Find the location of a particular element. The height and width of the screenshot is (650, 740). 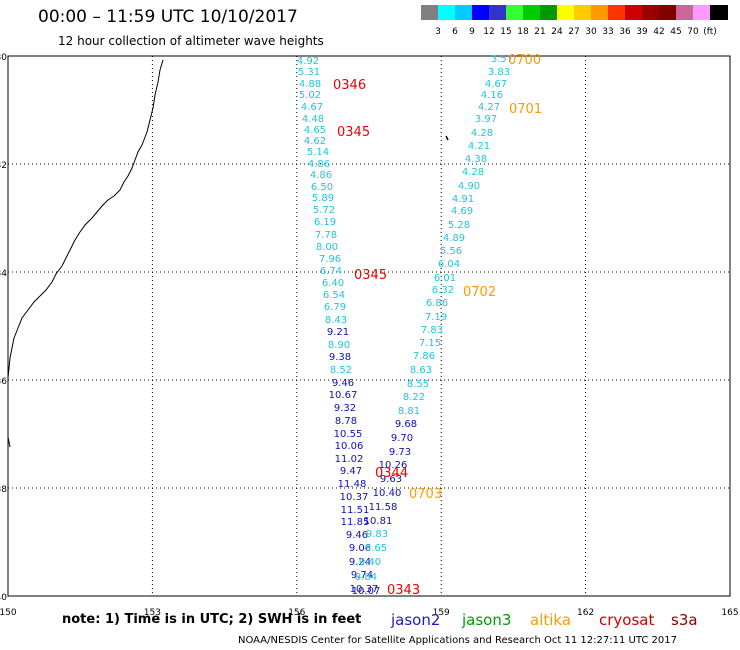

swh-value-left: 4.86 is located at coordinates (319, 164).